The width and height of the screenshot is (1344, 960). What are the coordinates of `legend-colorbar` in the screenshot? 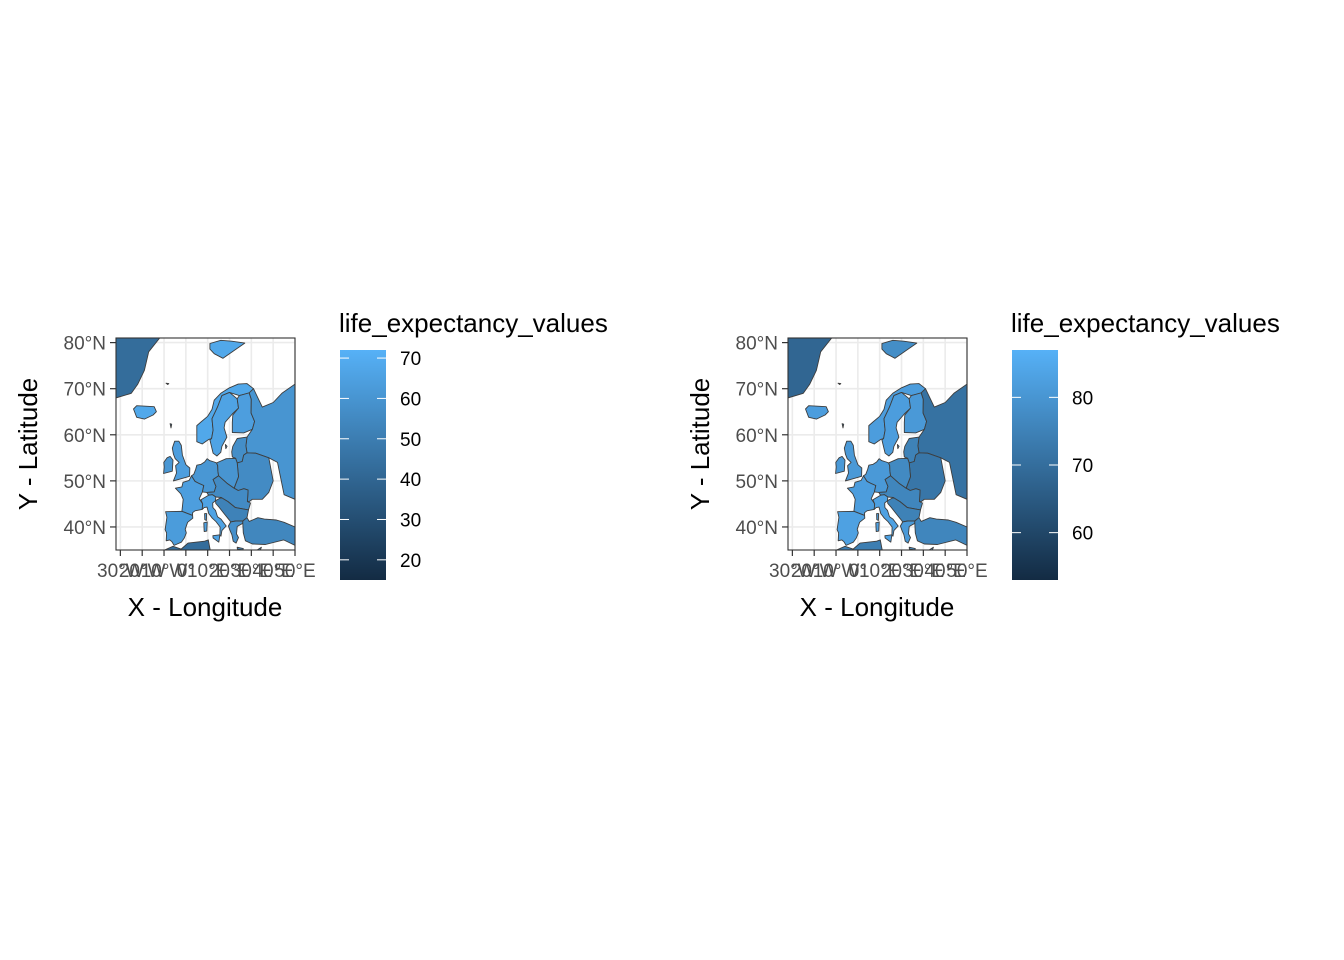 It's located at (363, 465).